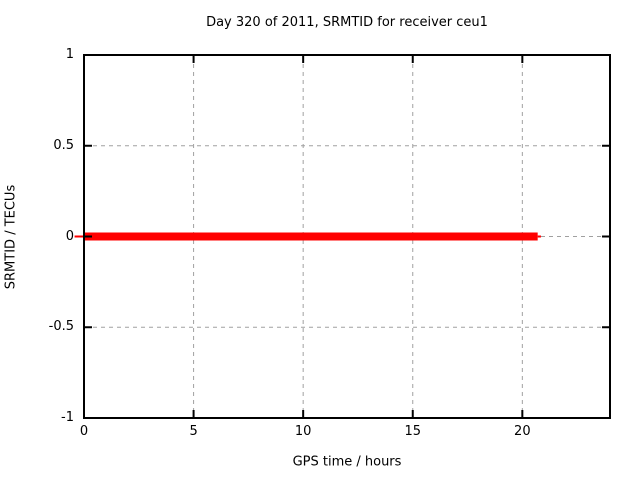 Image resolution: width=640 pixels, height=480 pixels. What do you see at coordinates (11, 237) in the screenshot?
I see `y-axis-label: SRMTID / TECUs` at bounding box center [11, 237].